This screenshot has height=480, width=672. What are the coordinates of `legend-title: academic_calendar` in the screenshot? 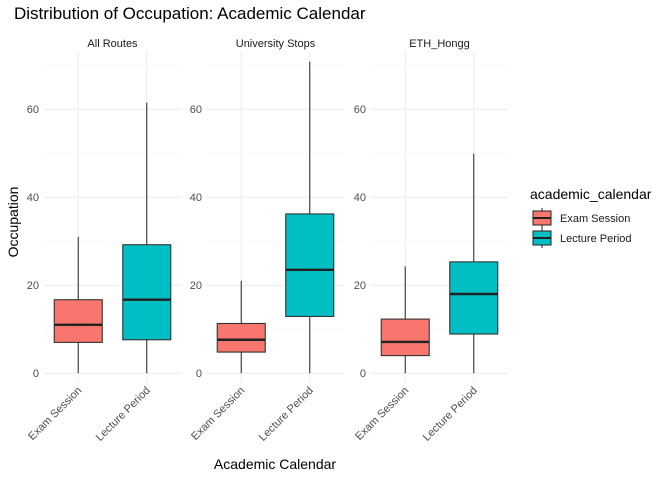 It's located at (591, 194).